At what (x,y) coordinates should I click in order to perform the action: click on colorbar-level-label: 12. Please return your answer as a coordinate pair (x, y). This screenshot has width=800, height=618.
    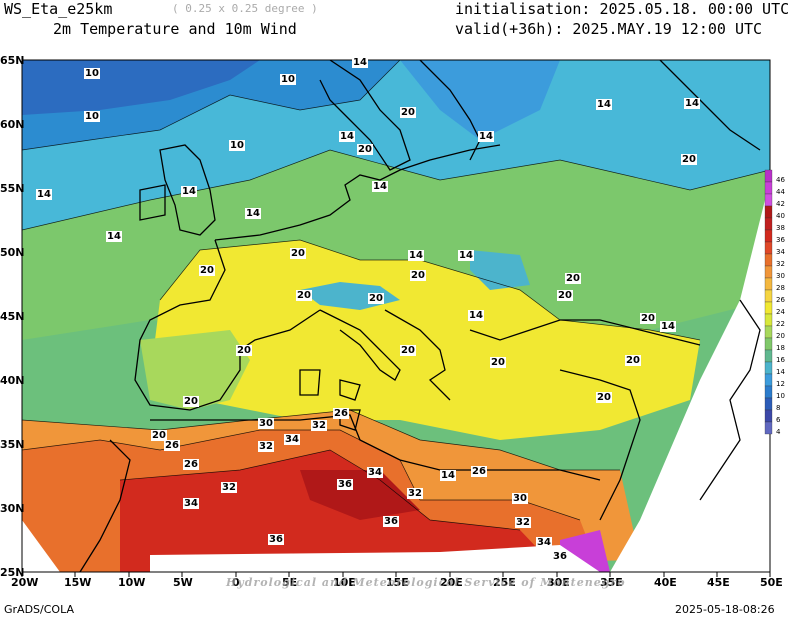
    Looking at the image, I should click on (780, 384).